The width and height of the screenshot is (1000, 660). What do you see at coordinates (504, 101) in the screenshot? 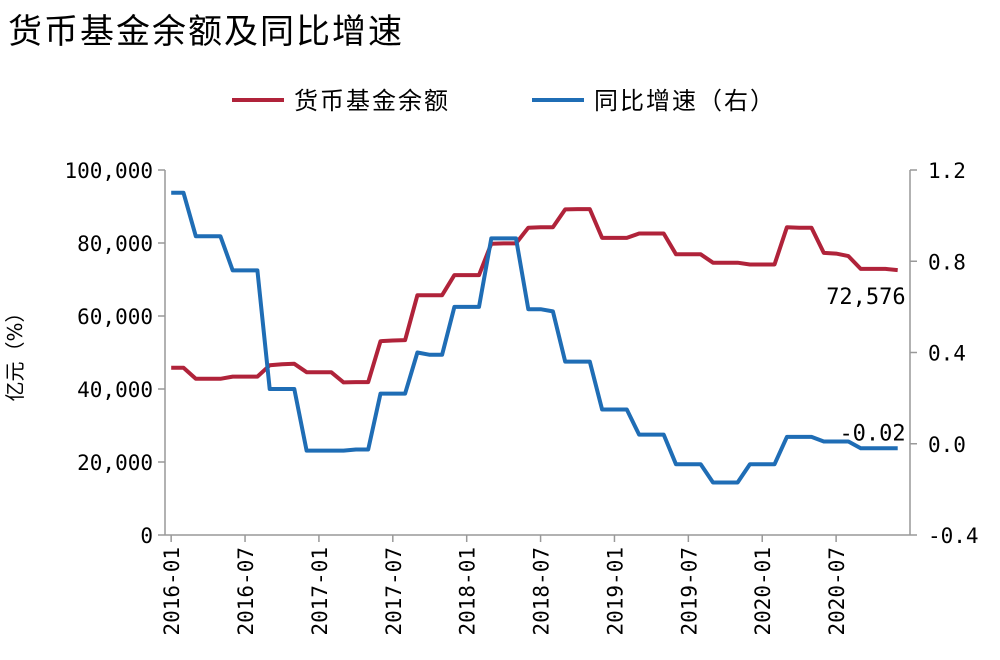
I see `legend: 货币基金余额 同比增速（右）` at bounding box center [504, 101].